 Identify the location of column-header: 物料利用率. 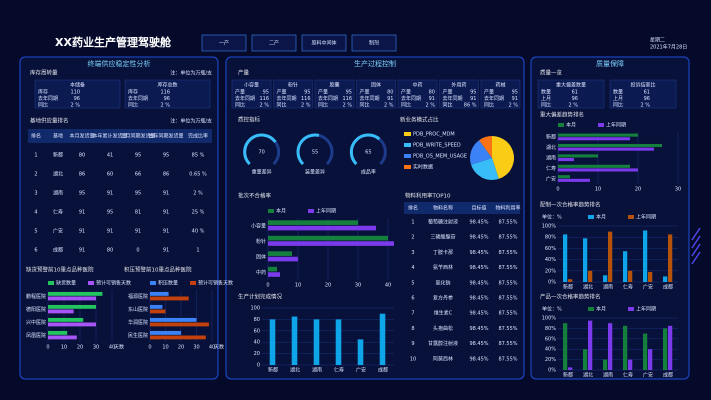
(507, 208).